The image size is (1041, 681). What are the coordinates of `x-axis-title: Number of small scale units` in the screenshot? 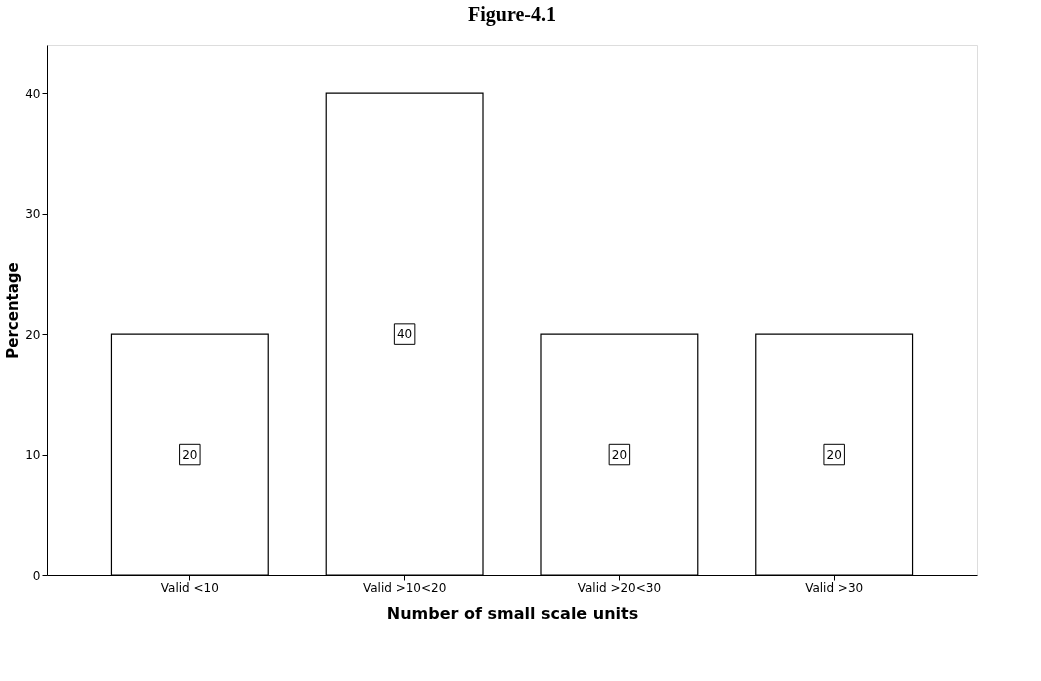 It's located at (512, 613).